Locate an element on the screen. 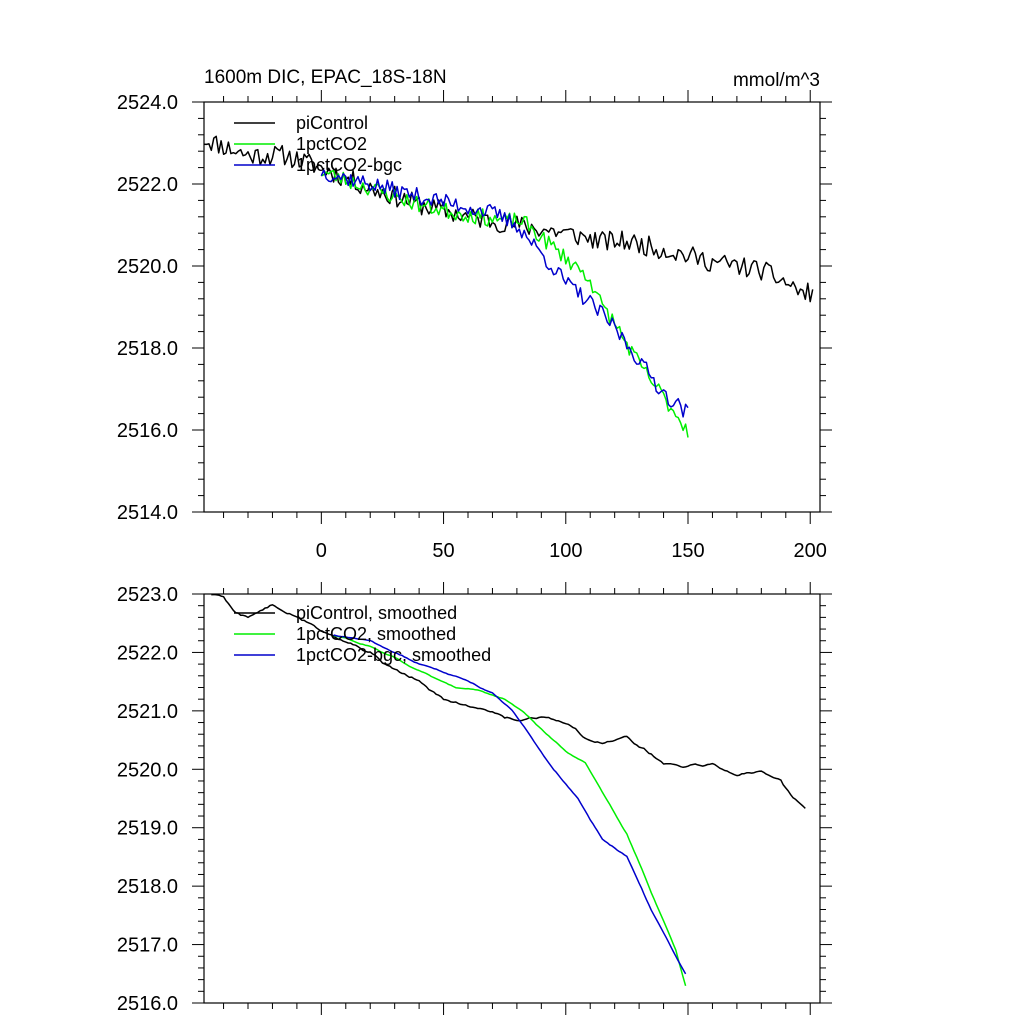 The height and width of the screenshot is (1024, 1024). legend-label: 1pctCO2-bgc, smoothed is located at coordinates (393, 655).